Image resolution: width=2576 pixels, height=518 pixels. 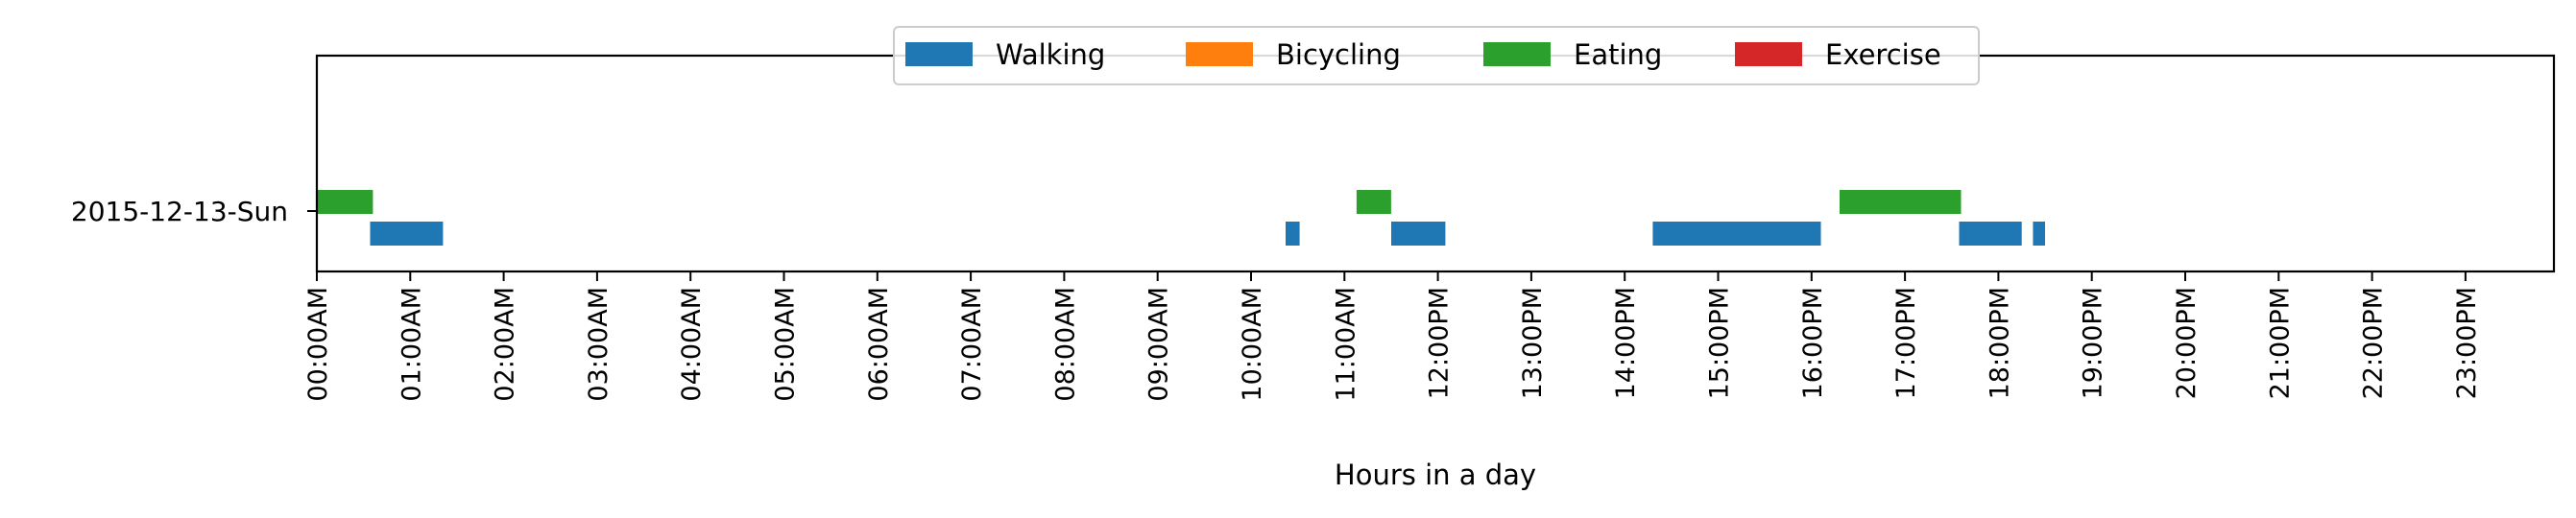 I want to click on x-tick-label: 01:00AM, so click(x=411, y=344).